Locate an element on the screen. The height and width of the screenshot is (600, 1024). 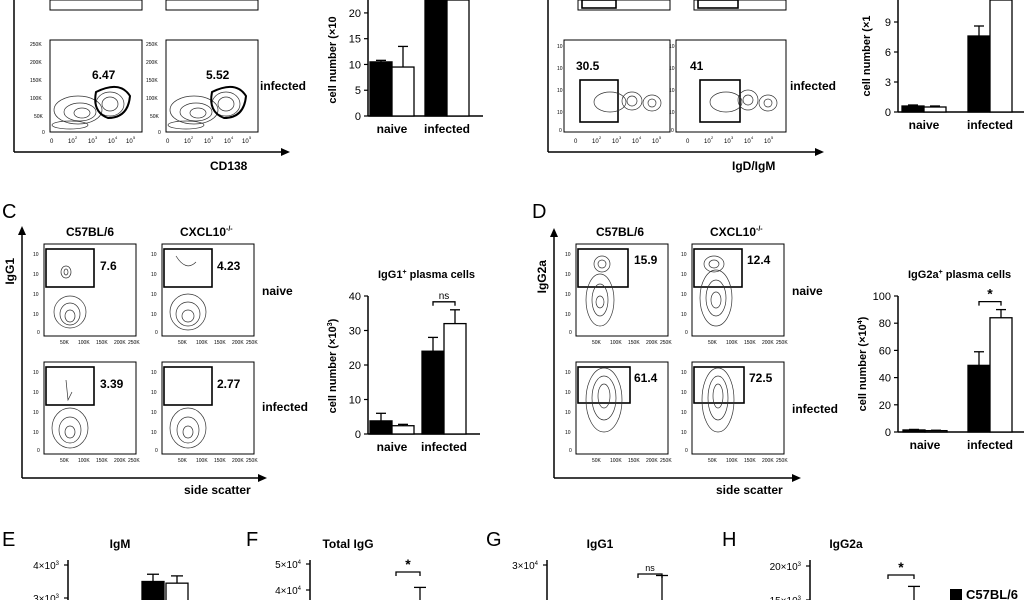
tick-label: 50K is located at coordinates (183, 343).